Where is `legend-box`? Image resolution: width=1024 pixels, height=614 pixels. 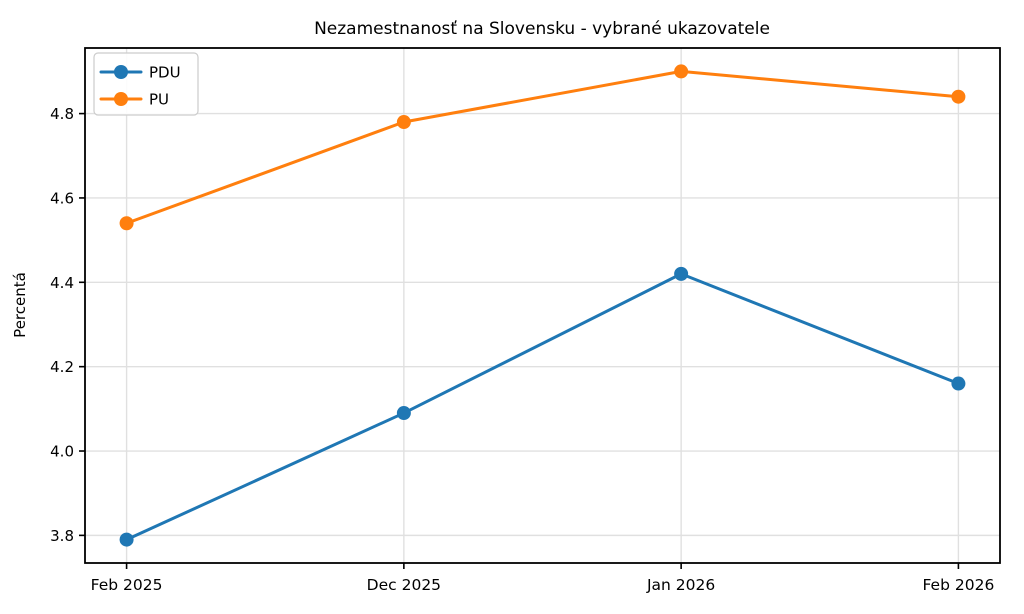 legend-box is located at coordinates (146, 84).